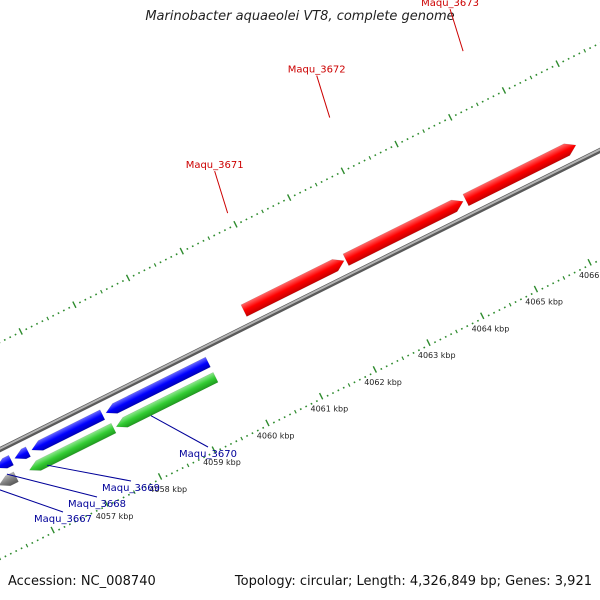 Image resolution: width=600 pixels, height=600 pixels. I want to click on tick-label: 4061 kbp, so click(329, 409).